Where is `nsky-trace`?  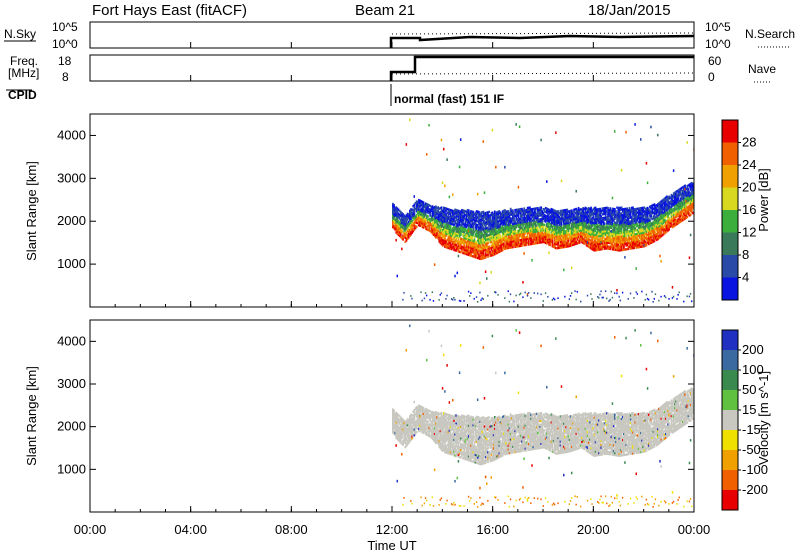 nsky-trace is located at coordinates (542, 41).